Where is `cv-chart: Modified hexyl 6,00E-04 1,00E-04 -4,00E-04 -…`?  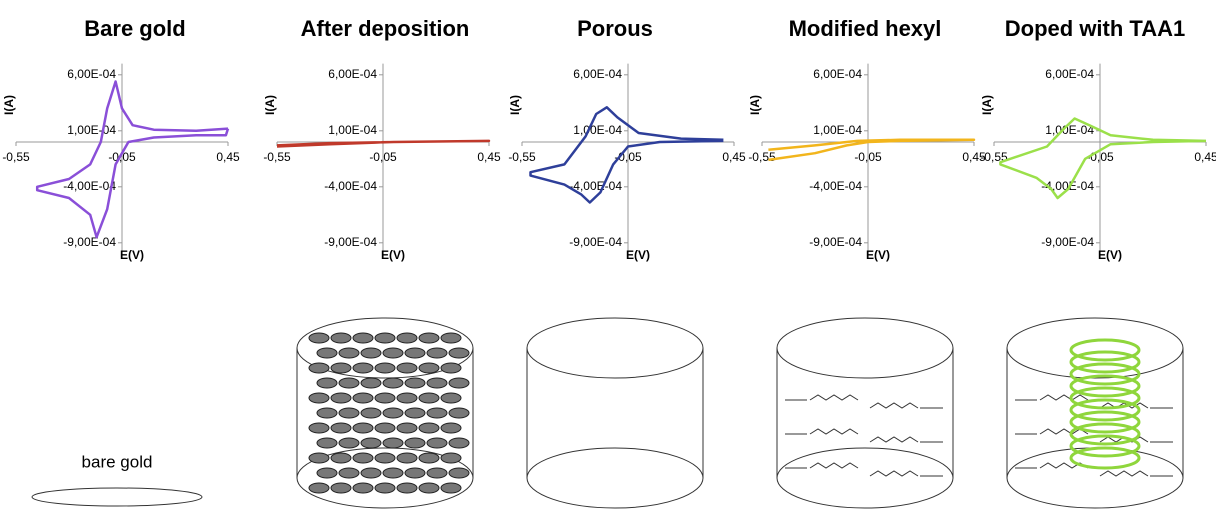 cv-chart: Modified hexyl 6,00E-04 1,00E-04 -4,00E-04 -… is located at coordinates (867, 139).